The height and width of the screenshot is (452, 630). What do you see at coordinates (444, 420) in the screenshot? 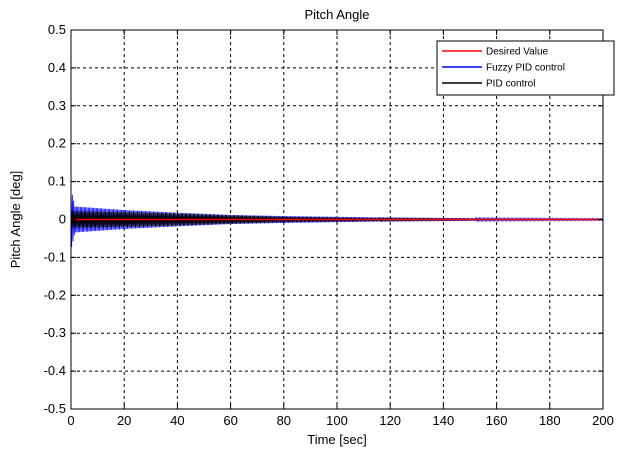
I see `x-tick-label: 140` at bounding box center [444, 420].